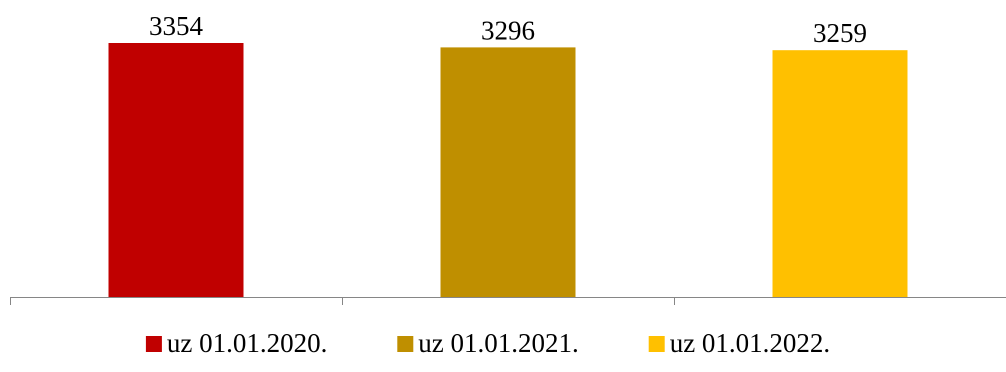 This screenshot has height=372, width=1006. What do you see at coordinates (750, 343) in the screenshot?
I see `legend-label: uz 01.01.2022.` at bounding box center [750, 343].